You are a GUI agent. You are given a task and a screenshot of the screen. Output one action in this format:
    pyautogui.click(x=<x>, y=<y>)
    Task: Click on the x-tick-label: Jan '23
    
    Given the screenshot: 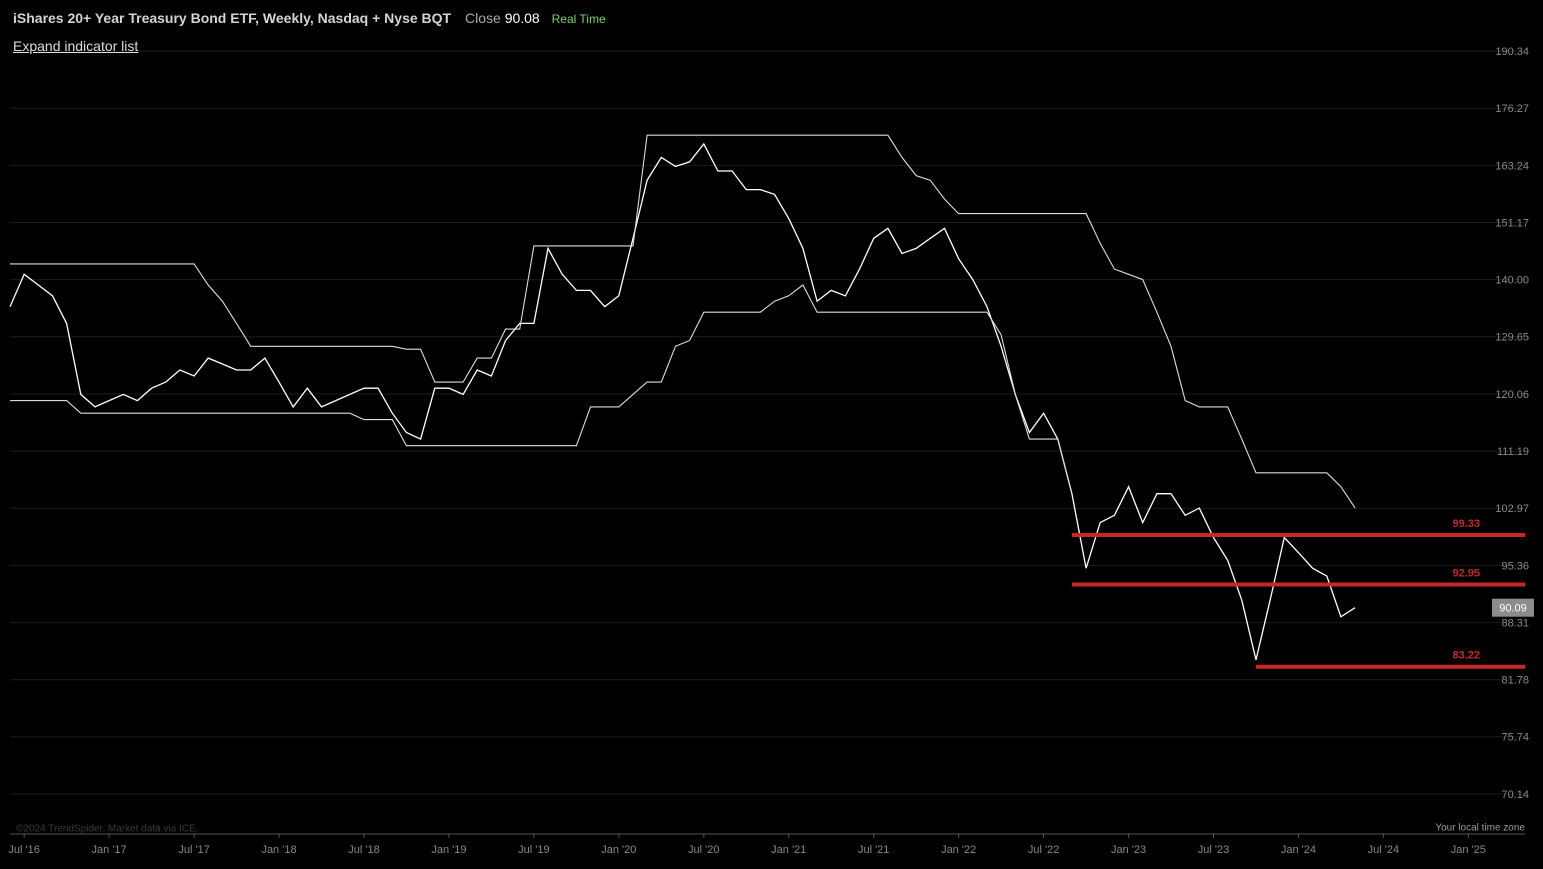 What is the action you would take?
    pyautogui.click(x=1128, y=850)
    